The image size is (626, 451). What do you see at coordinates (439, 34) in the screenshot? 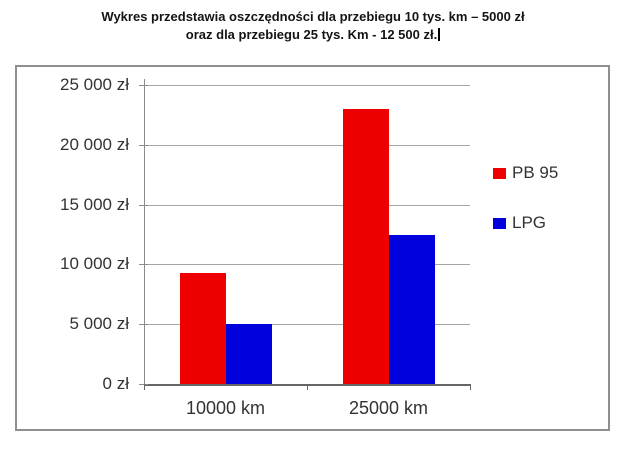
I see `text-cursor` at bounding box center [439, 34].